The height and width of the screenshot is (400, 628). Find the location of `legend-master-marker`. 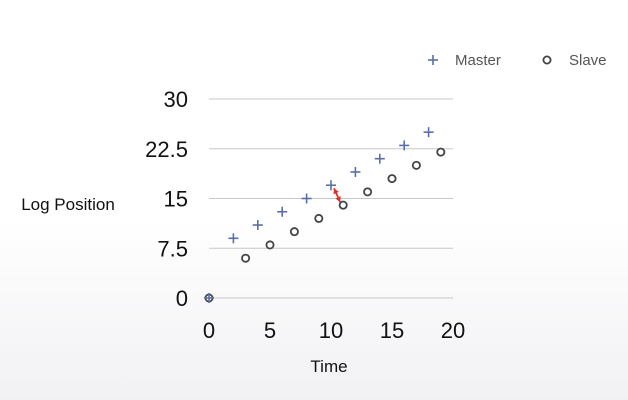

legend-master-marker is located at coordinates (433, 60).